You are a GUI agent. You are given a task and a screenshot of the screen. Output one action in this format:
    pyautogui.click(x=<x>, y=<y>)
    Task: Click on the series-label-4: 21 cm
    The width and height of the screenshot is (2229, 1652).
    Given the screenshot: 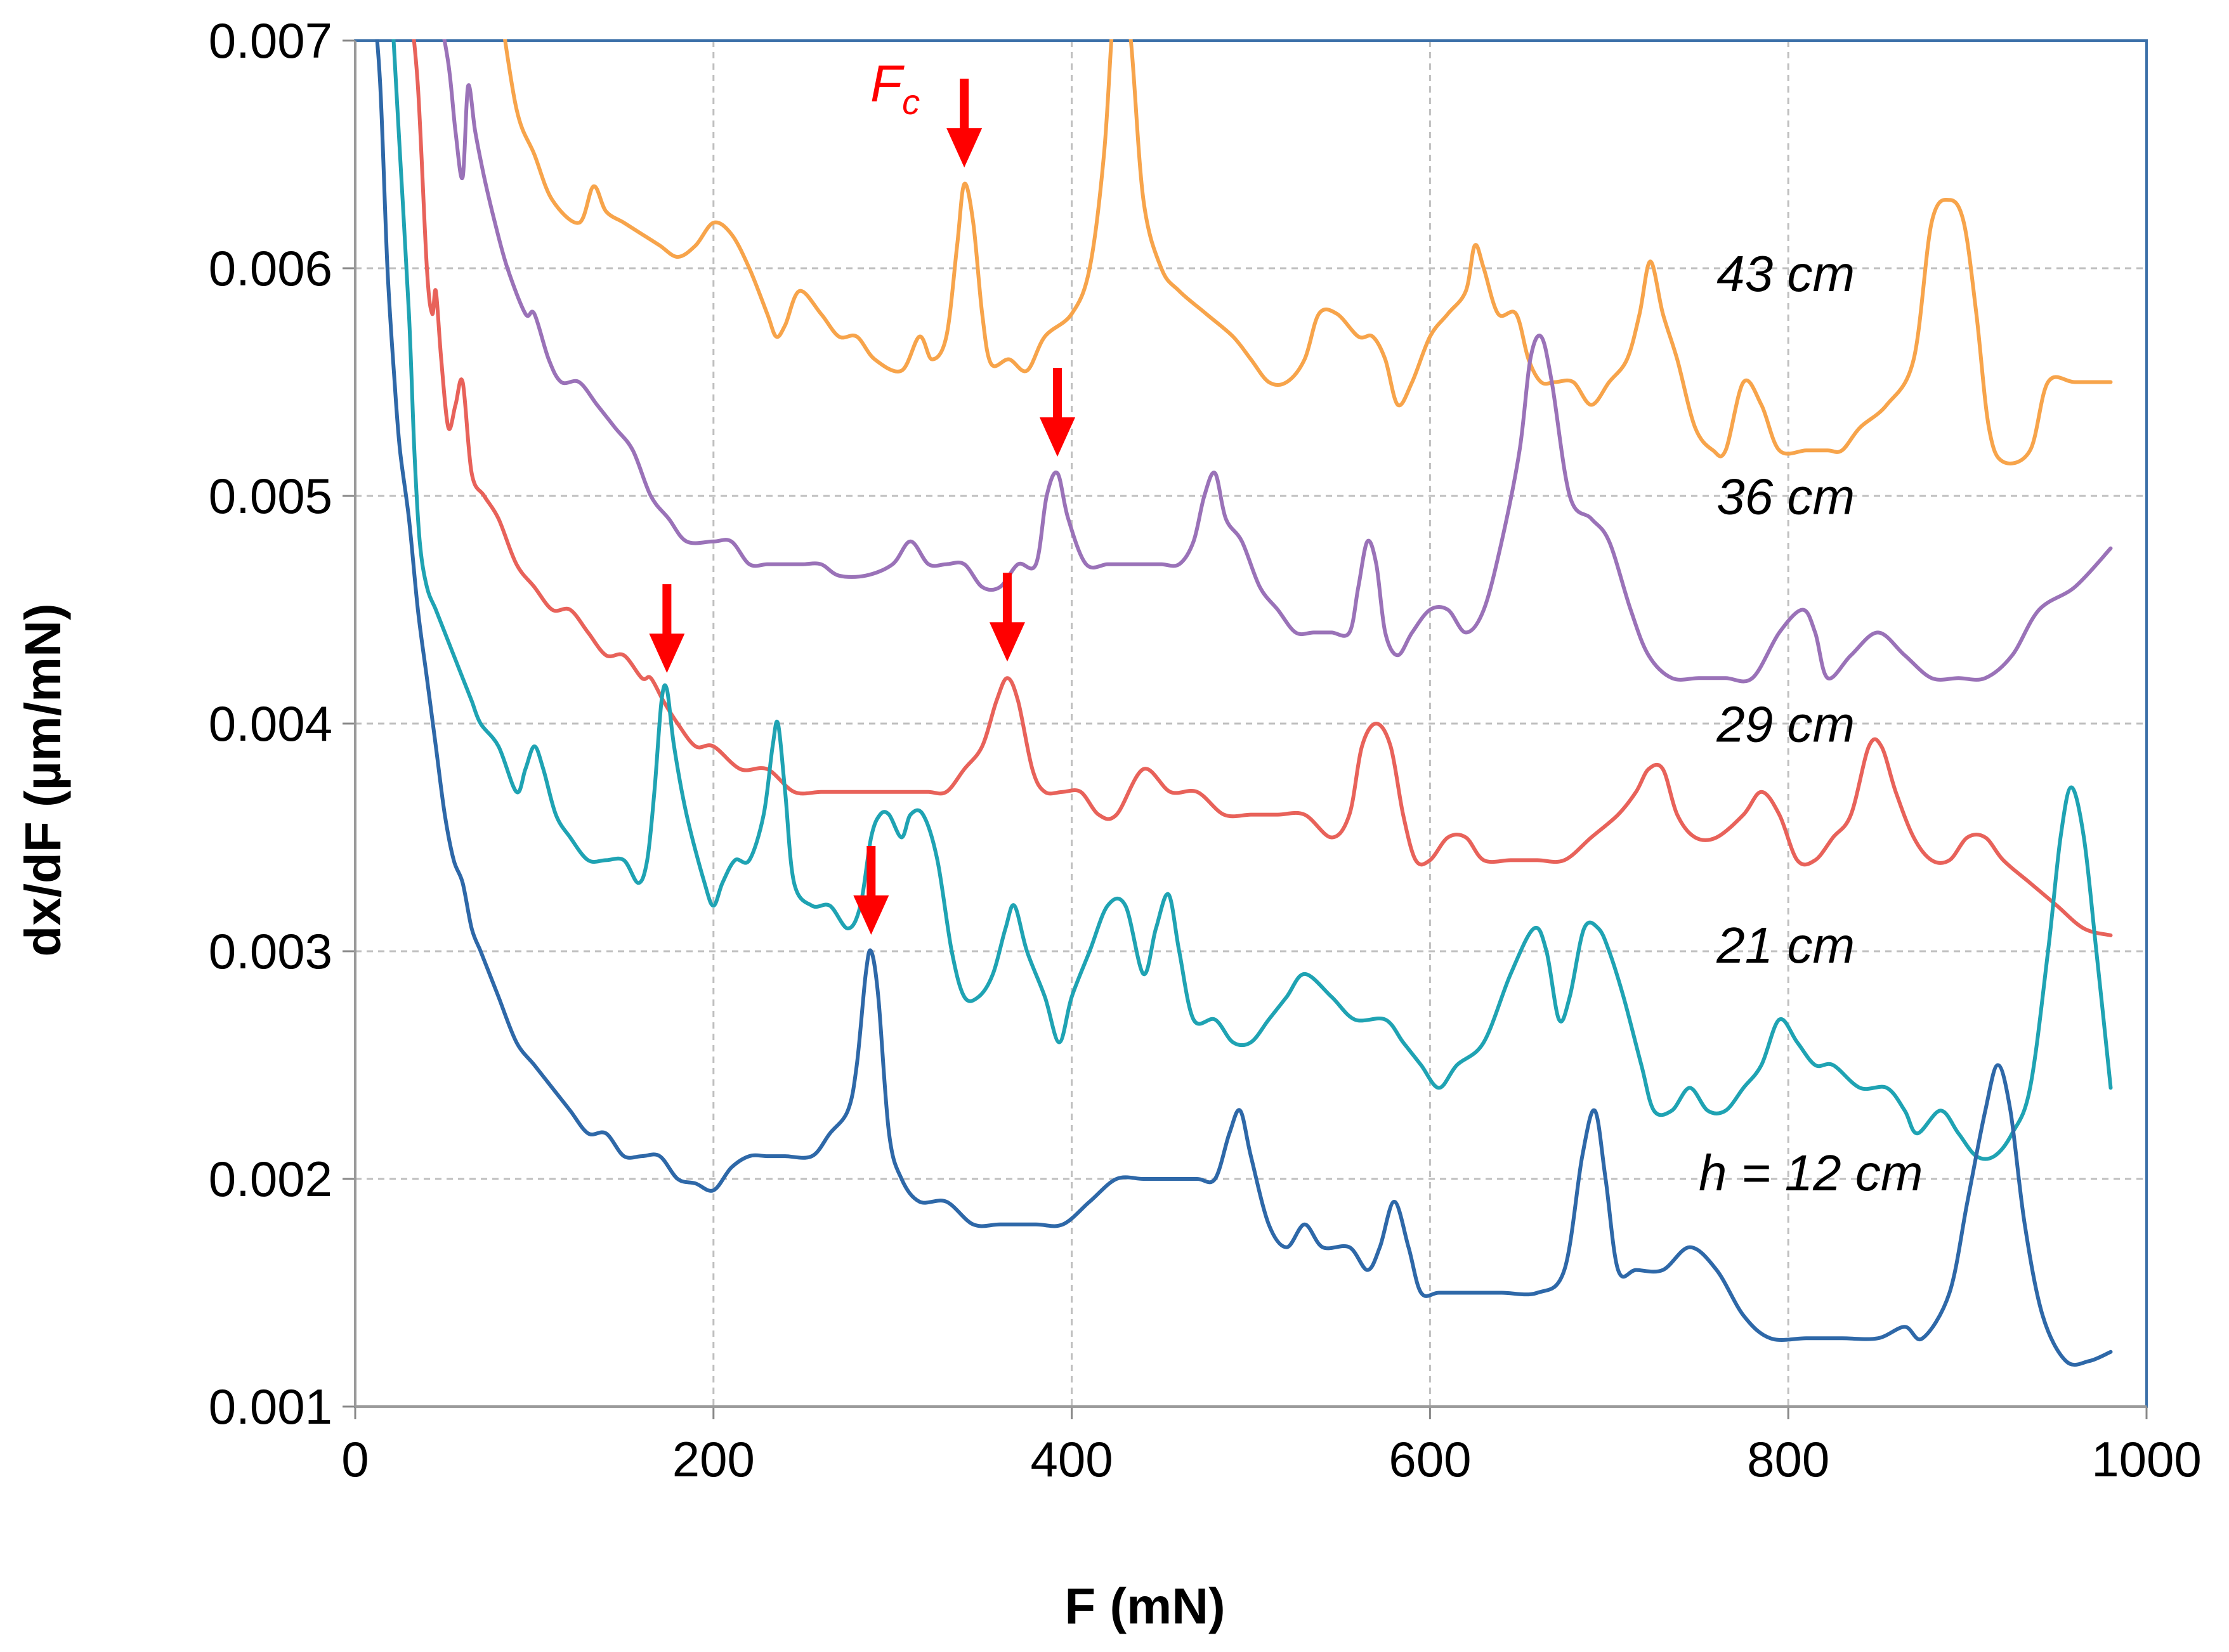 What is the action you would take?
    pyautogui.click(x=1786, y=945)
    